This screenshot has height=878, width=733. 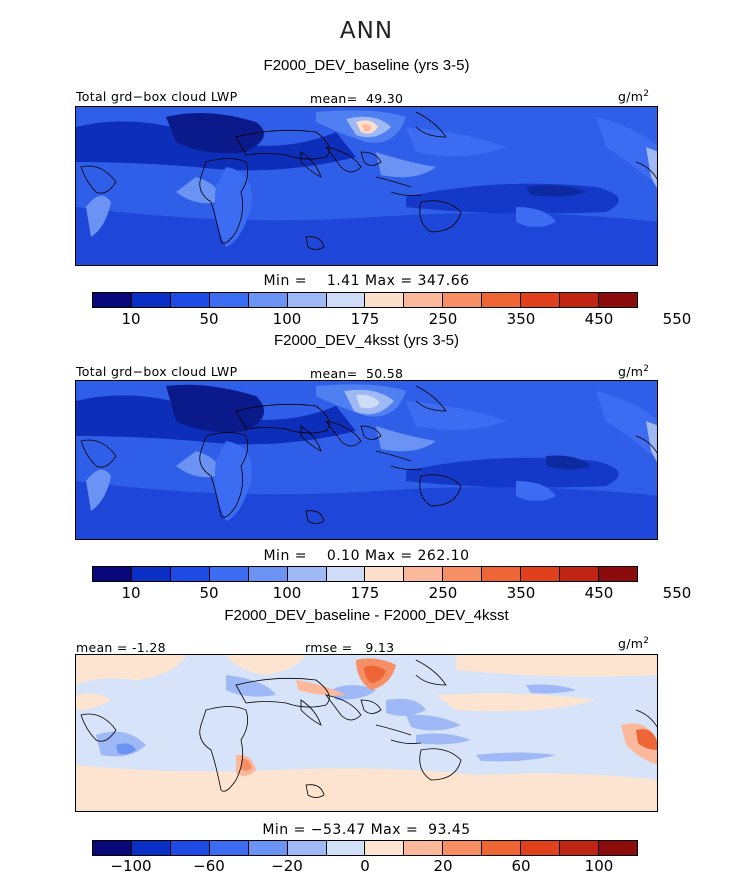 What do you see at coordinates (634, 97) in the screenshot?
I see `panel-1-units: g/m2` at bounding box center [634, 97].